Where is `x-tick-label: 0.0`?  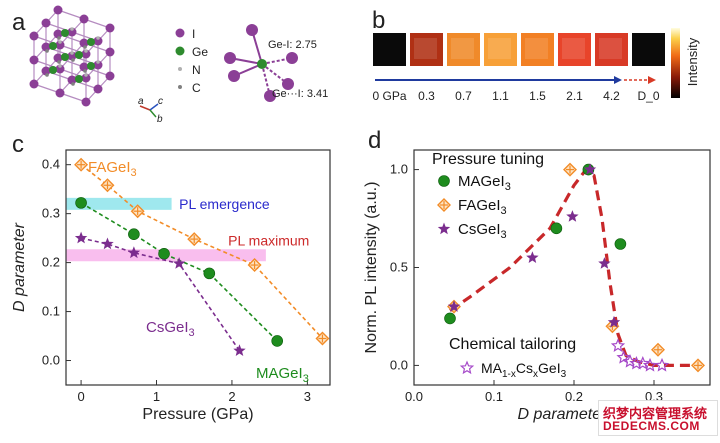 x-tick-label: 0.0 is located at coordinates (414, 396).